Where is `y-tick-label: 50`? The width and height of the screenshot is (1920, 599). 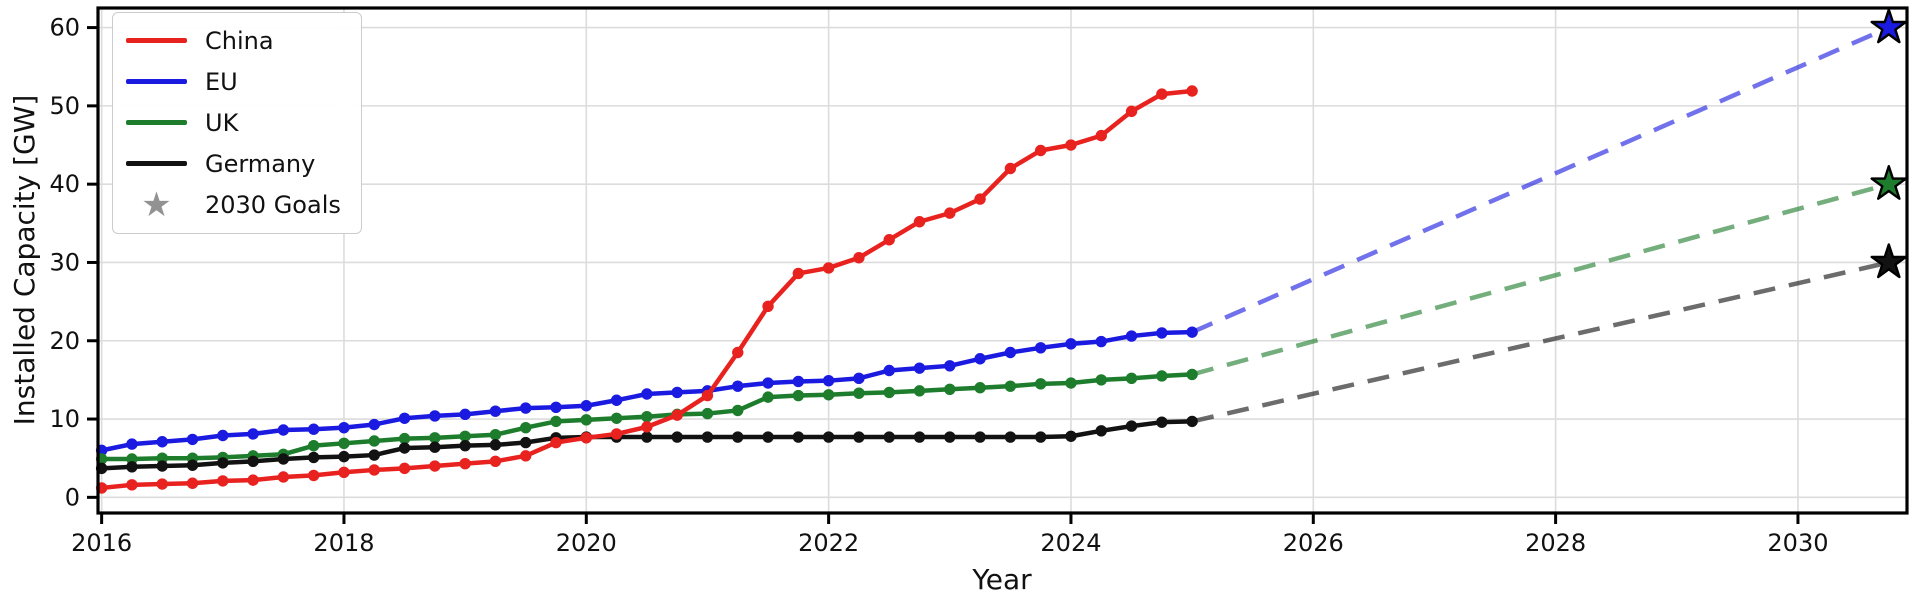 y-tick-label: 50 is located at coordinates (64, 106).